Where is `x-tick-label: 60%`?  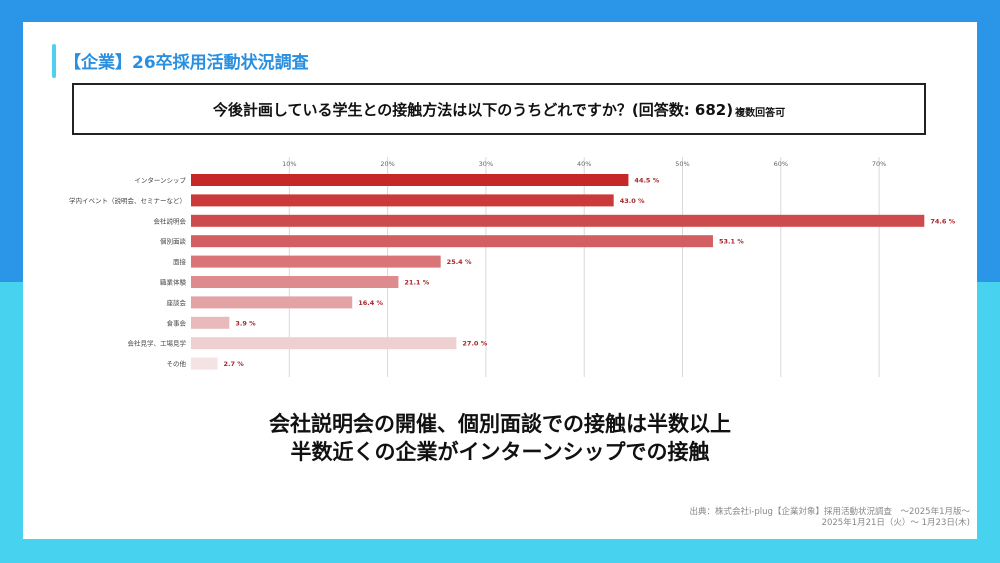
x-tick-label: 60% is located at coordinates (781, 164).